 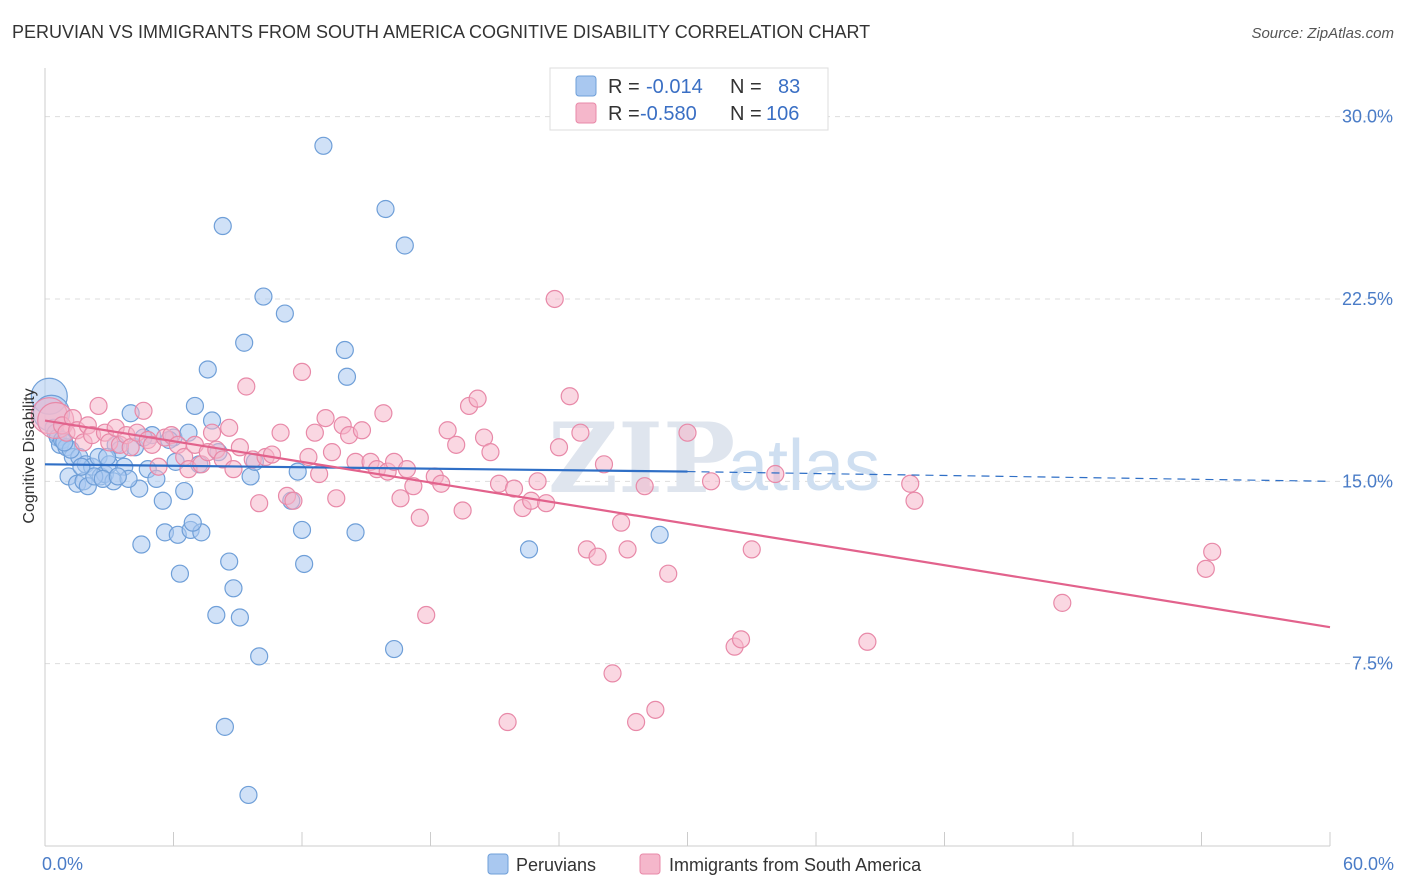 What do you see at coordinates (586, 113) in the screenshot?
I see `stats-swatch-immigrants` at bounding box center [586, 113].